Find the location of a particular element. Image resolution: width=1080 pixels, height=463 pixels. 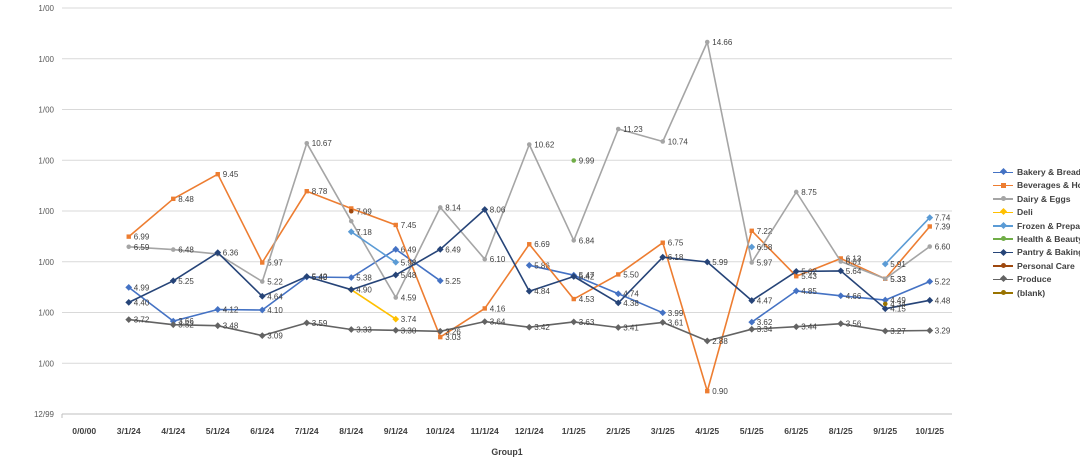

series-blank: 4.34 is located at coordinates (894, 304).